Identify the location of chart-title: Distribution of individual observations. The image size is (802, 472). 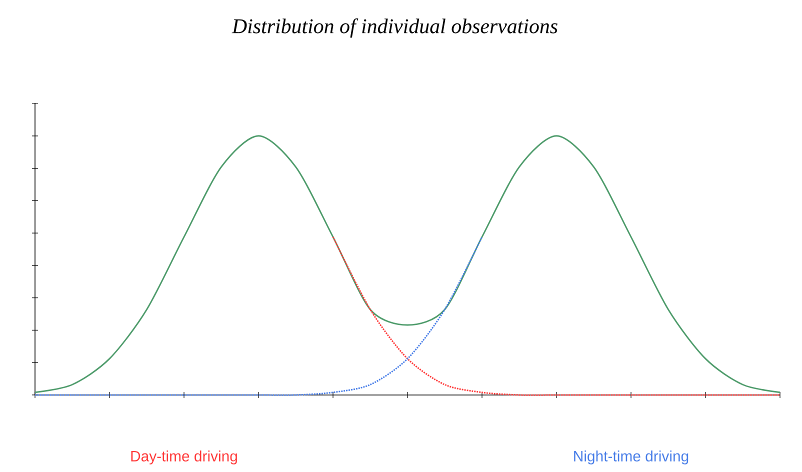
(395, 28).